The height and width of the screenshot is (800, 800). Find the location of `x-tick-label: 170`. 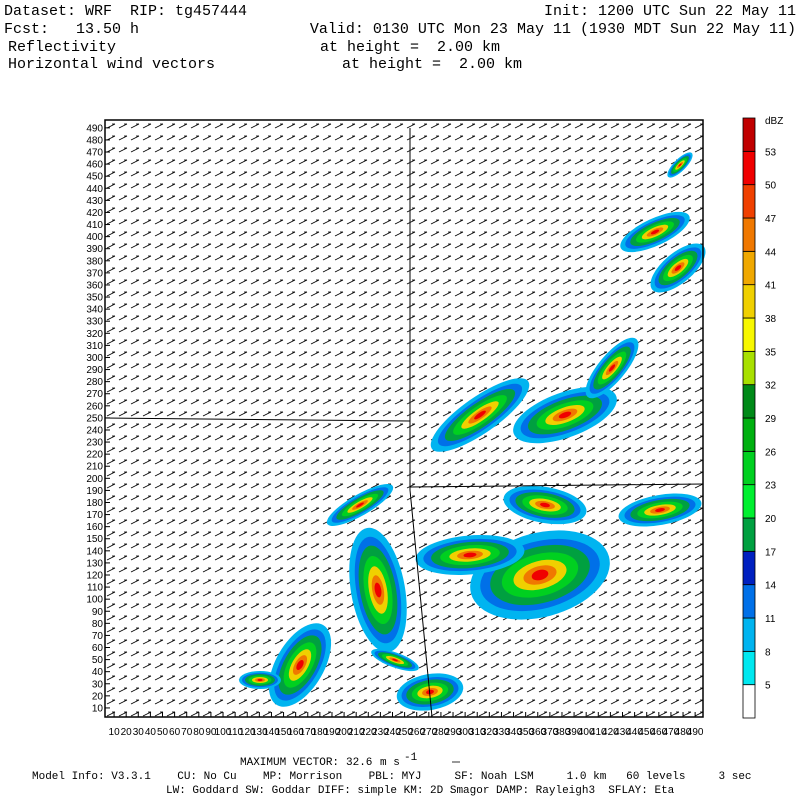

x-tick-label: 170 is located at coordinates (307, 732).